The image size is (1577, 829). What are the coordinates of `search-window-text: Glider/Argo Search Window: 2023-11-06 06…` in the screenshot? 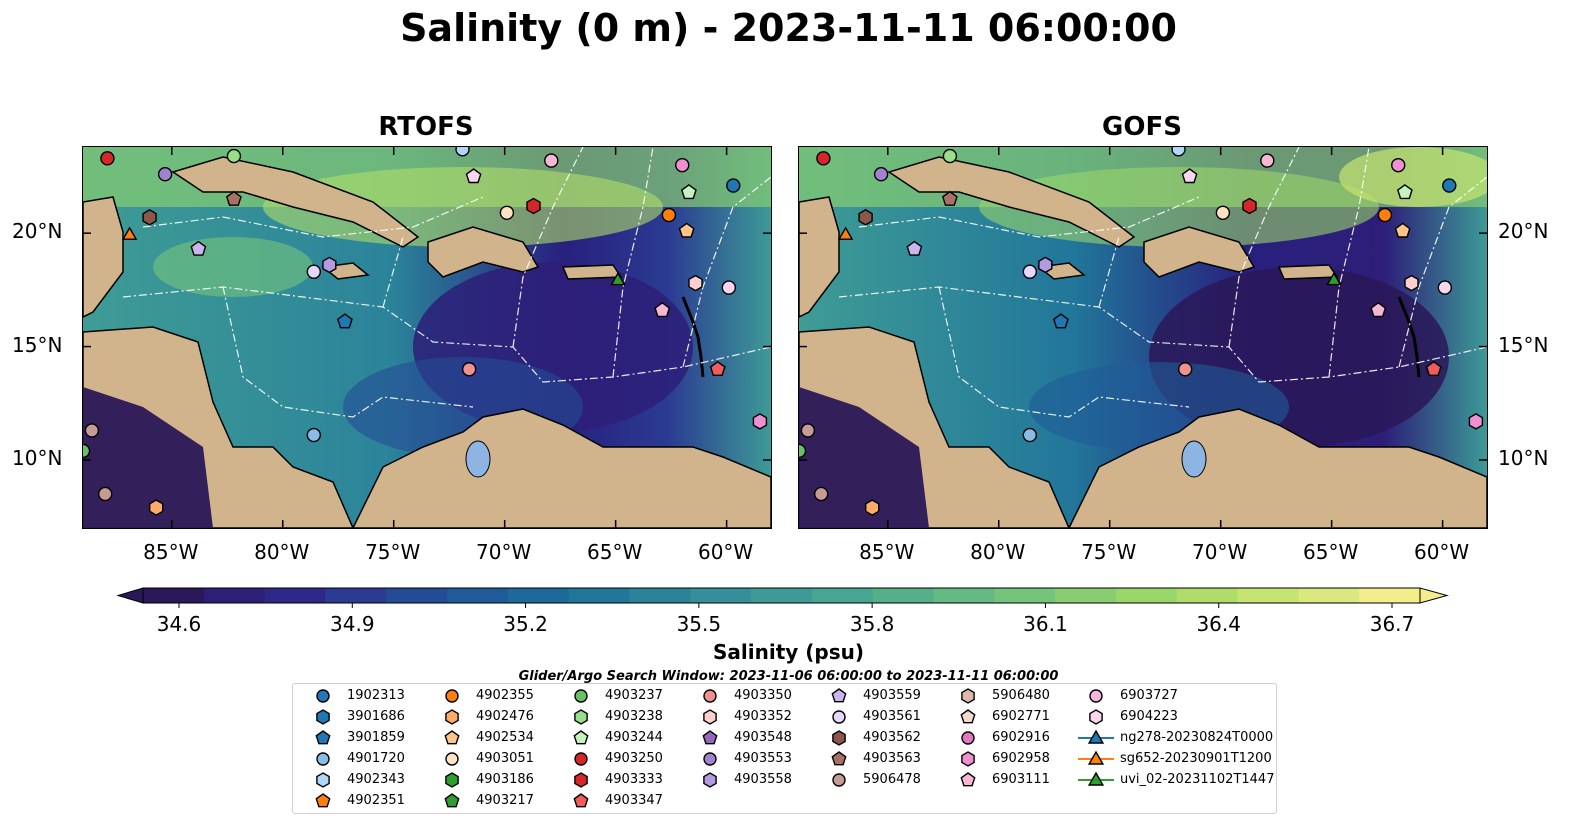 It's located at (788, 676).